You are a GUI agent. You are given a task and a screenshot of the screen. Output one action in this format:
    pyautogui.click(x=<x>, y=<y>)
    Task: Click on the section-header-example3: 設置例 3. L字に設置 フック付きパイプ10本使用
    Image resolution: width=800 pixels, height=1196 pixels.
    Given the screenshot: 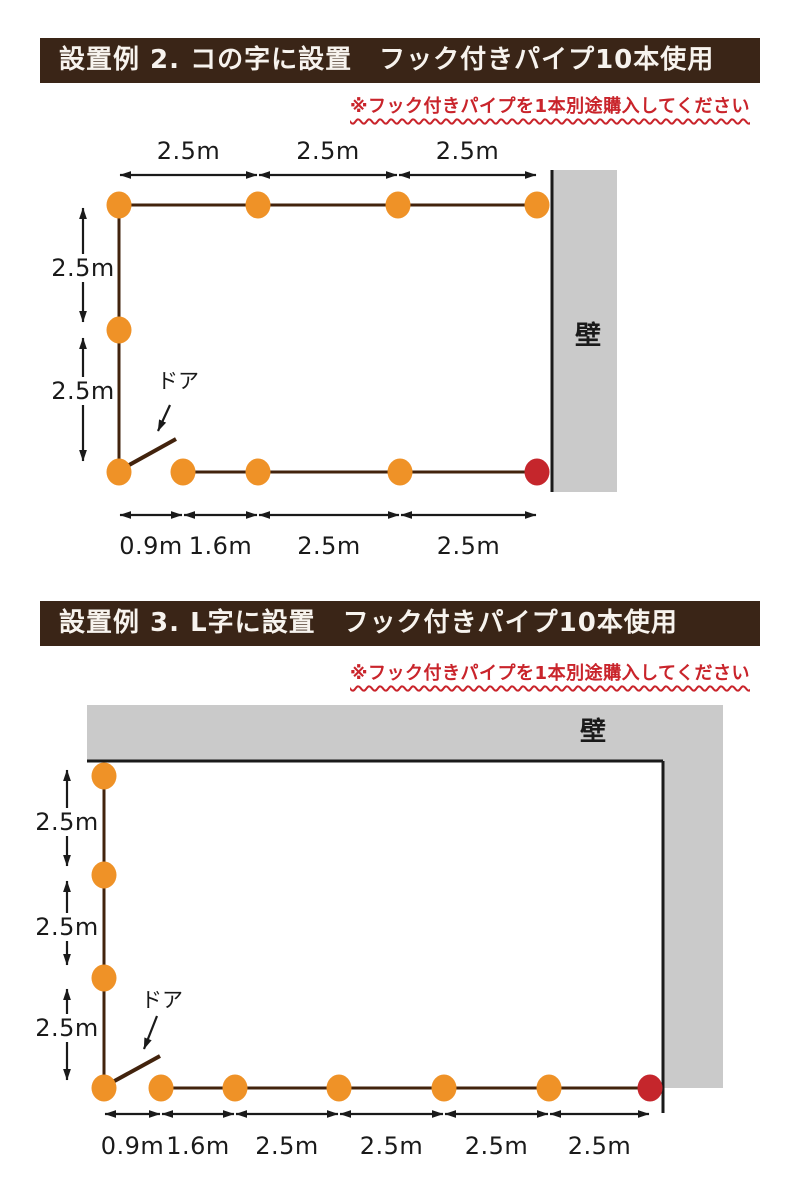 What is the action you would take?
    pyautogui.click(x=400, y=623)
    